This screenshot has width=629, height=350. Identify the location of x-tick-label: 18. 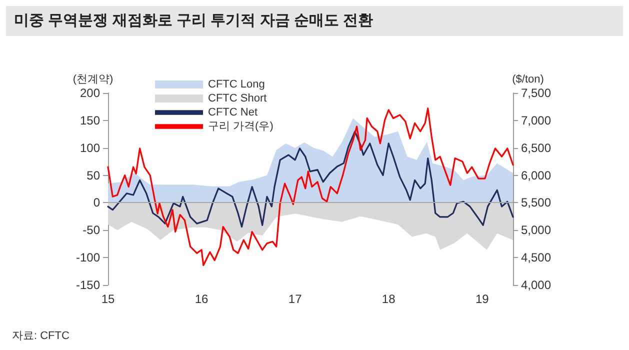
(389, 299).